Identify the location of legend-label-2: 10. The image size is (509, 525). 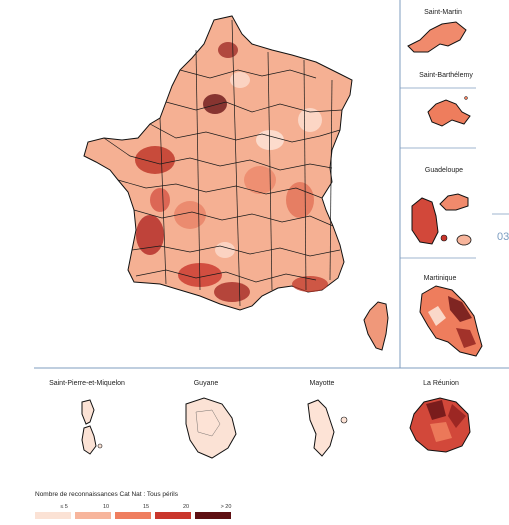
(106, 507).